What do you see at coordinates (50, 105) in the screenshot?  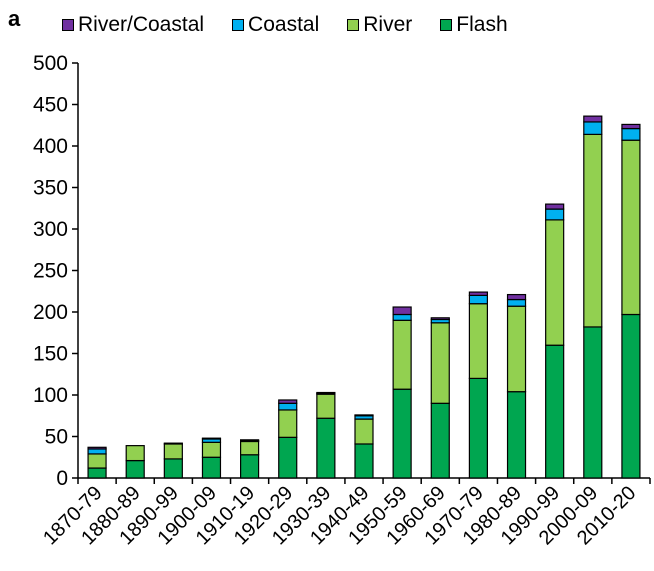 I see `y-tick-label: 450` at bounding box center [50, 105].